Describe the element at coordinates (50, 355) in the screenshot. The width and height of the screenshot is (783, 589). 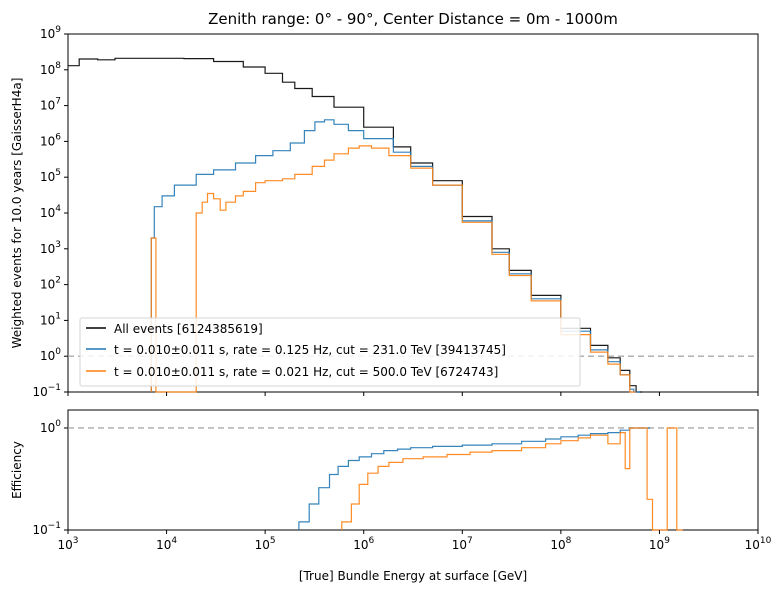
I see `top-y-tick-label: 10⁰` at that location.